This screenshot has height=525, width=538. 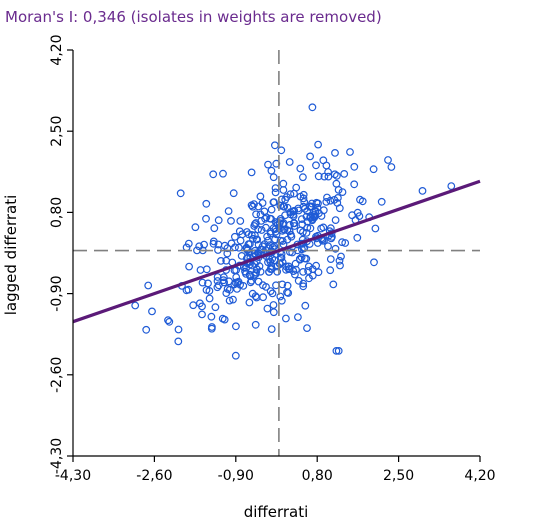 I want to click on x-tick-label: -2,60, so click(x=154, y=476).